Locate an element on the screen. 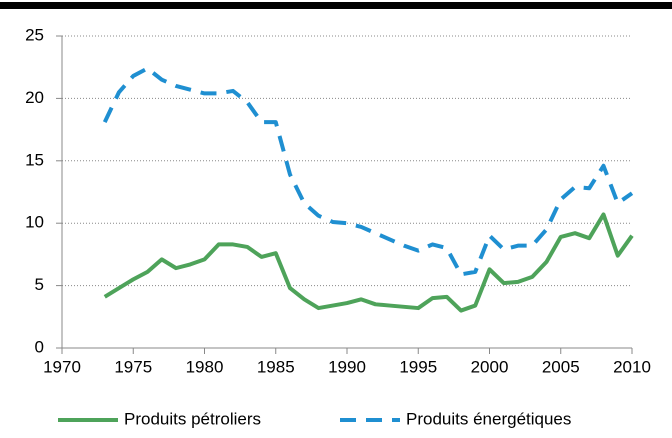 This screenshot has height=438, width=672. y-tick-label: 10 is located at coordinates (34, 222).